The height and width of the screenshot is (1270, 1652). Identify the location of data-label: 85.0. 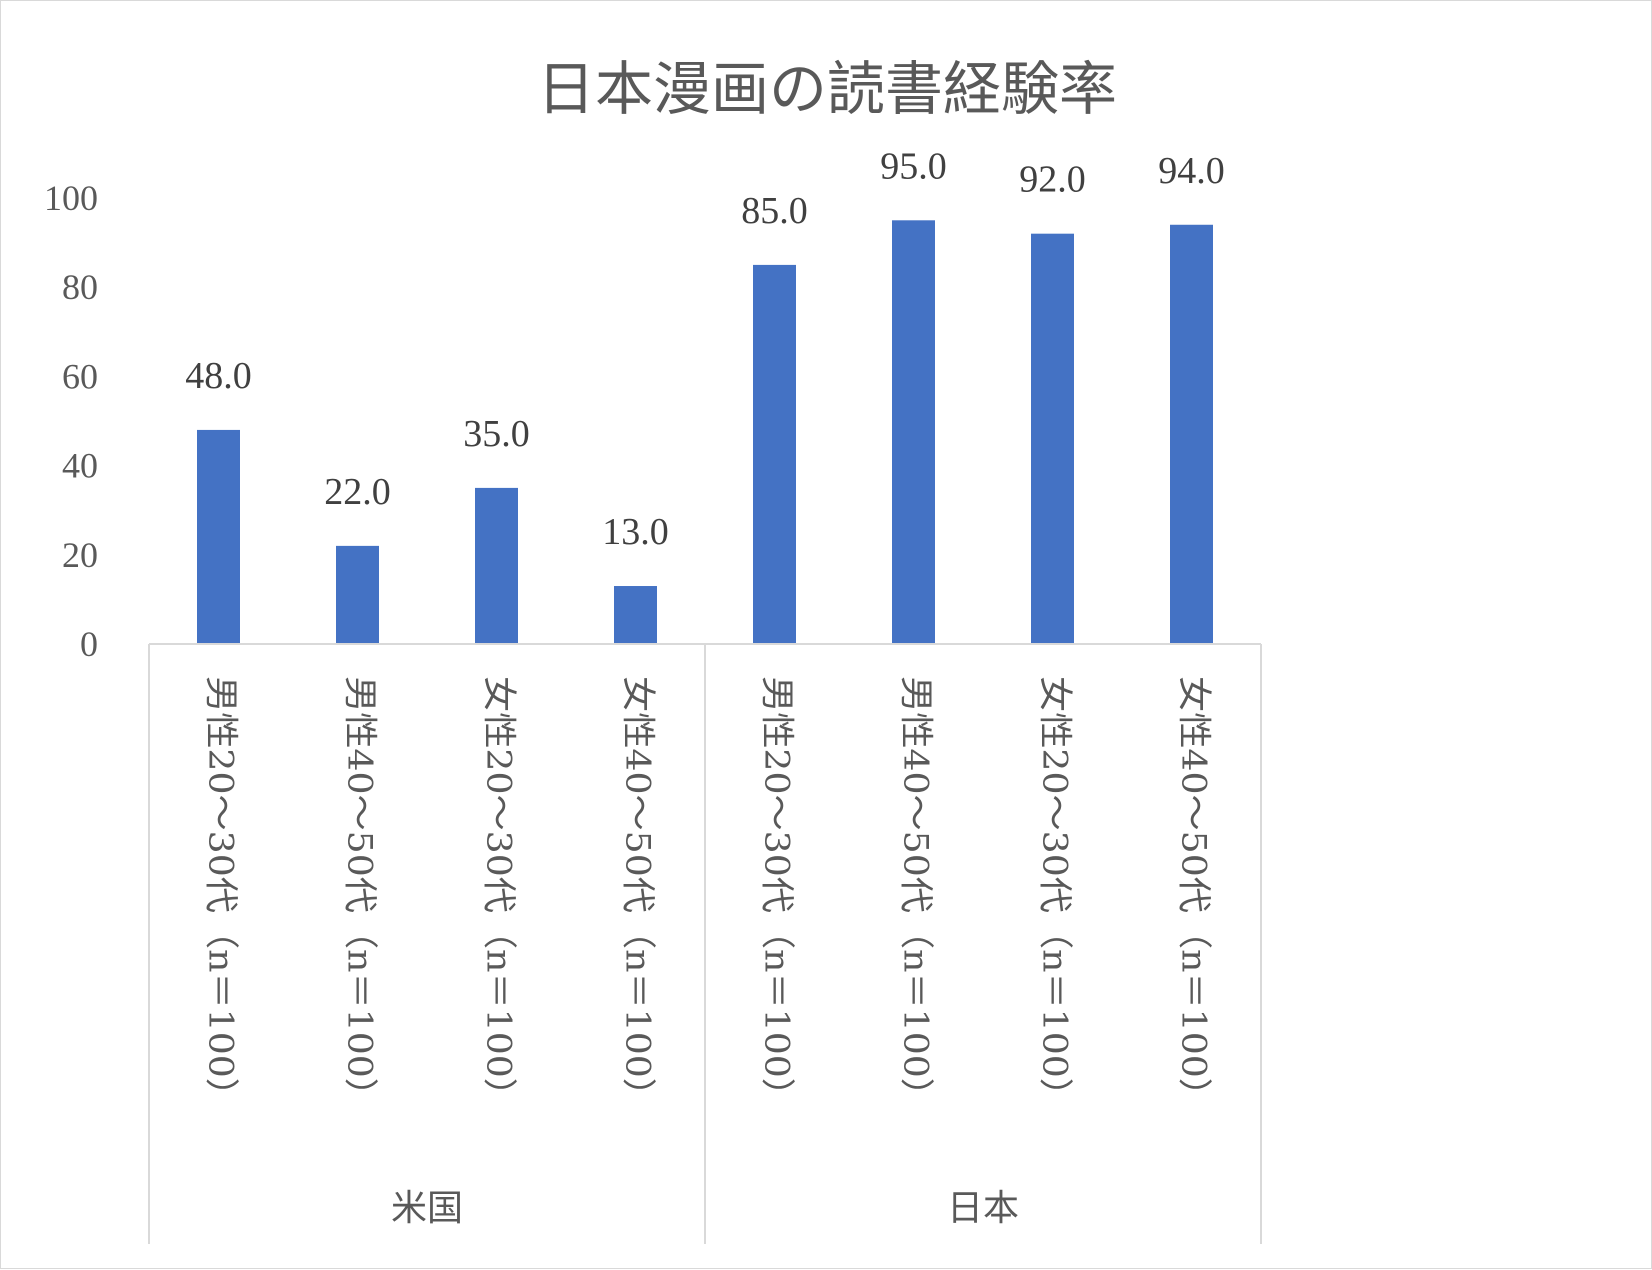
(774, 211).